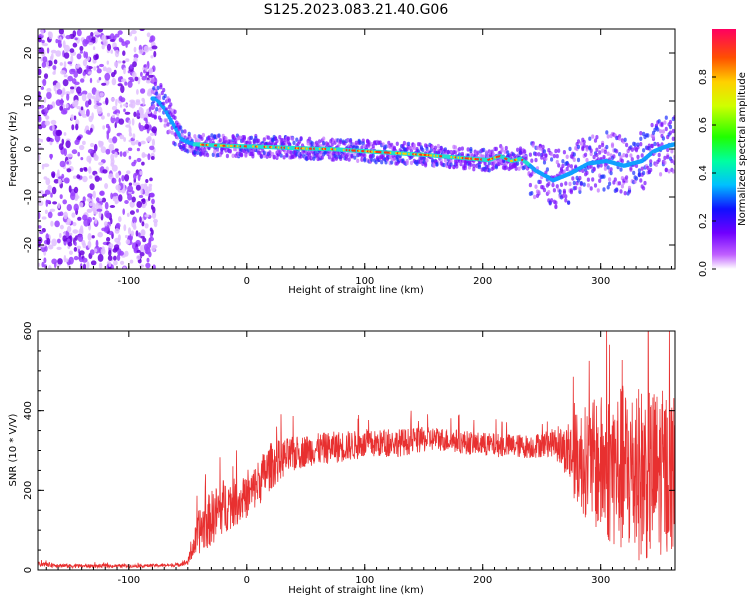  I want to click on x-tick-label: 300, so click(600, 580).